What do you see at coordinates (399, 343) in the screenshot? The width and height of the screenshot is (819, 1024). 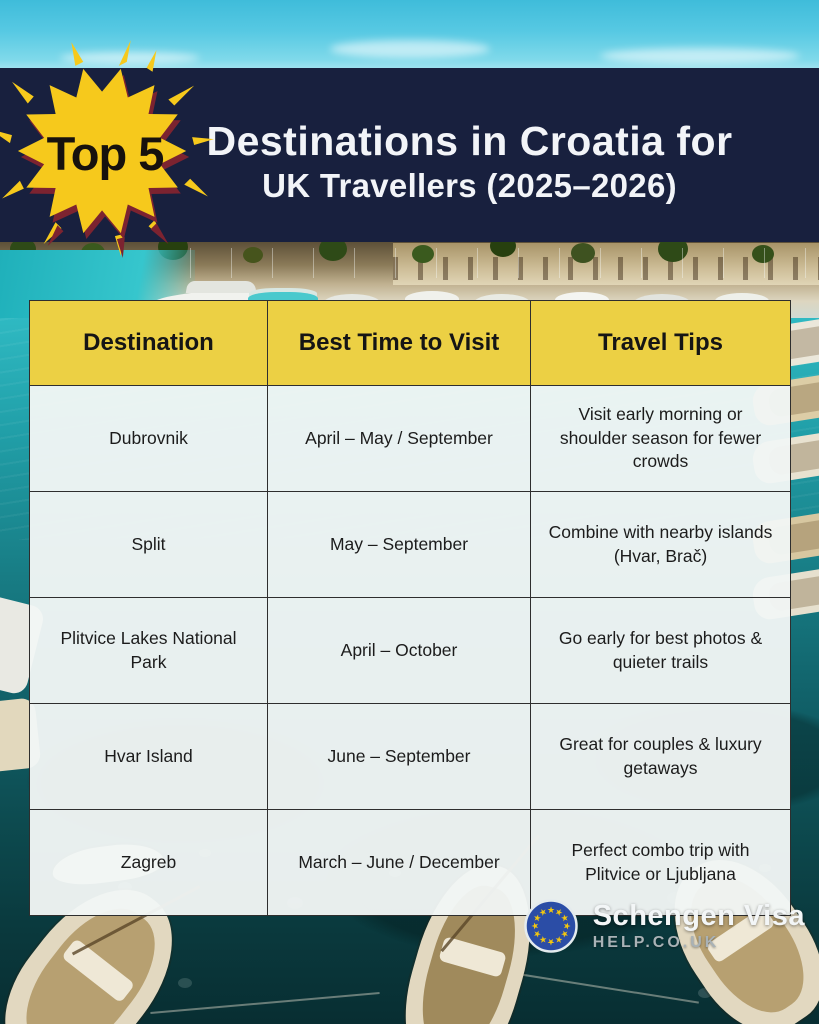 I see `column-header-best-time: Best Time to Visit` at bounding box center [399, 343].